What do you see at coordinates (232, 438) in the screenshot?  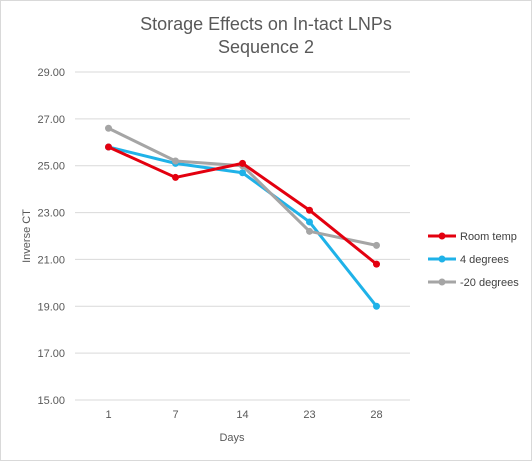 I see `x-axis-title: Days` at bounding box center [232, 438].